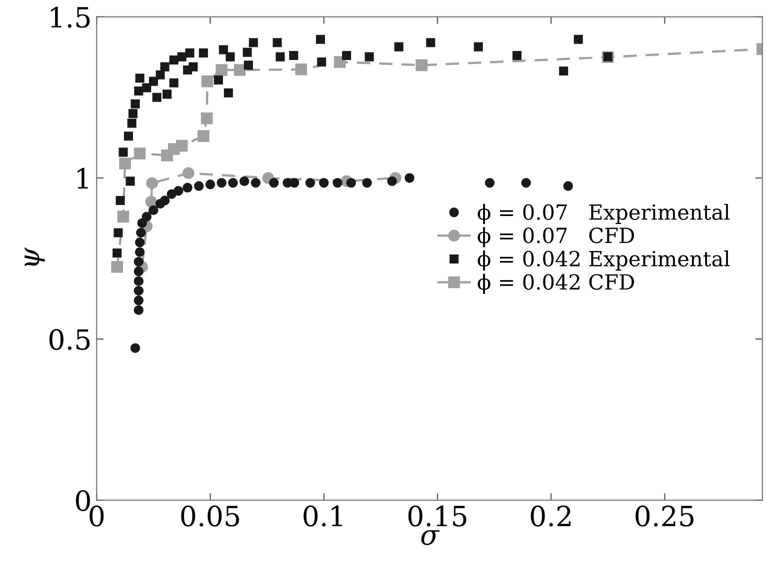 Image resolution: width=767 pixels, height=562 pixels. I want to click on x-tick-label: 0, so click(97, 516).